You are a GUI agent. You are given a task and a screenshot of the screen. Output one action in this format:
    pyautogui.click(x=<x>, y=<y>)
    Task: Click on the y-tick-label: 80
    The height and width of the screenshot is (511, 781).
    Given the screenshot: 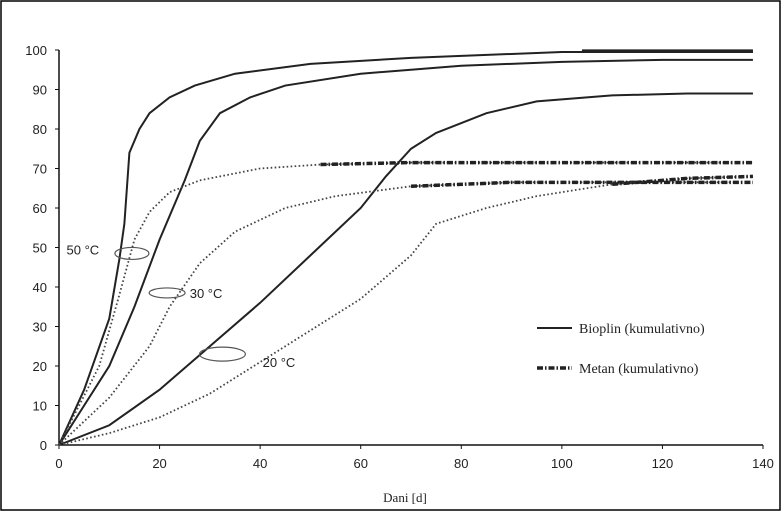 What is the action you would take?
    pyautogui.click(x=40, y=129)
    